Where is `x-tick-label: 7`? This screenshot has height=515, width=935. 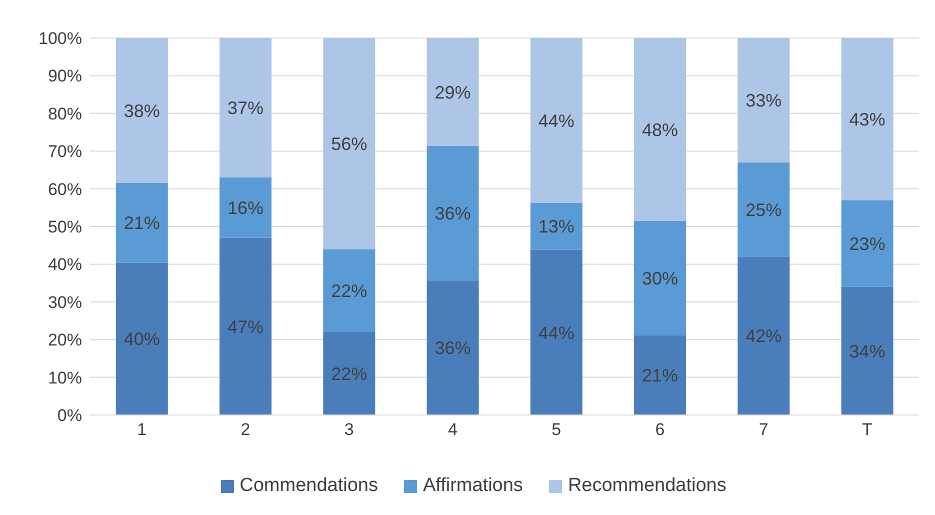
x-tick-label: 7 is located at coordinates (763, 430).